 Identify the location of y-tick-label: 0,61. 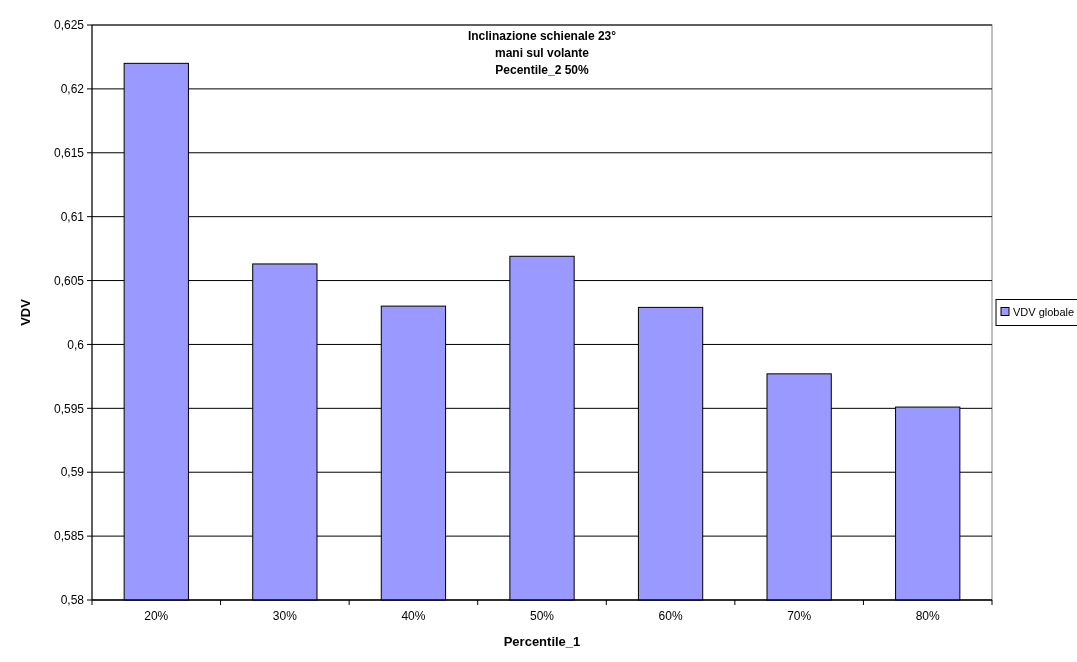
(72, 216).